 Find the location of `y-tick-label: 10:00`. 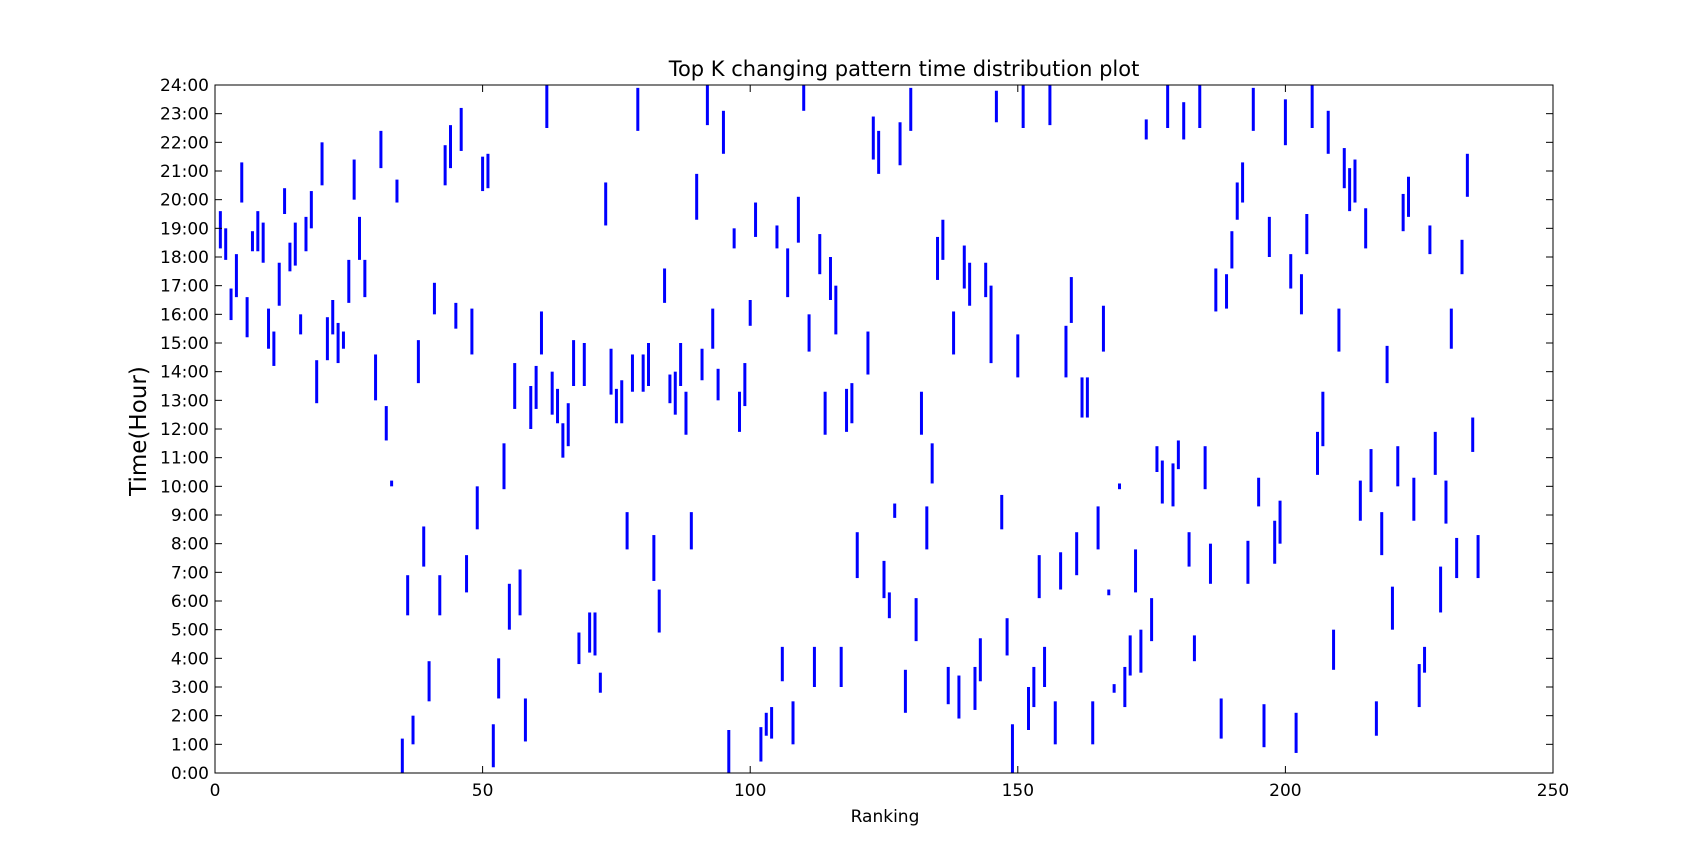

y-tick-label: 10:00 is located at coordinates (184, 487).